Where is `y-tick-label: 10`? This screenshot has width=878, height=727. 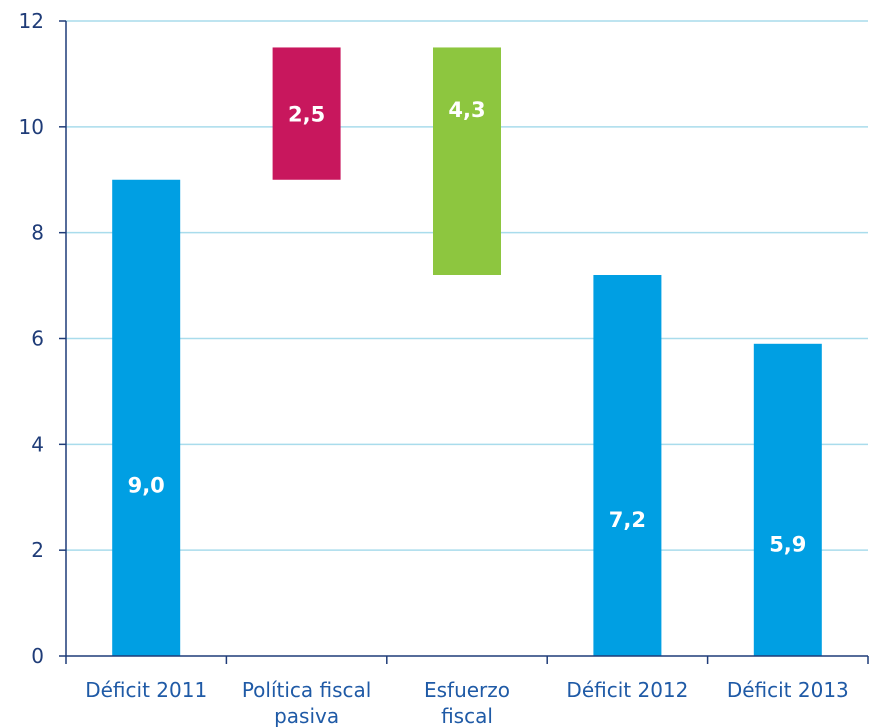
y-tick-label: 10 is located at coordinates (31, 127).